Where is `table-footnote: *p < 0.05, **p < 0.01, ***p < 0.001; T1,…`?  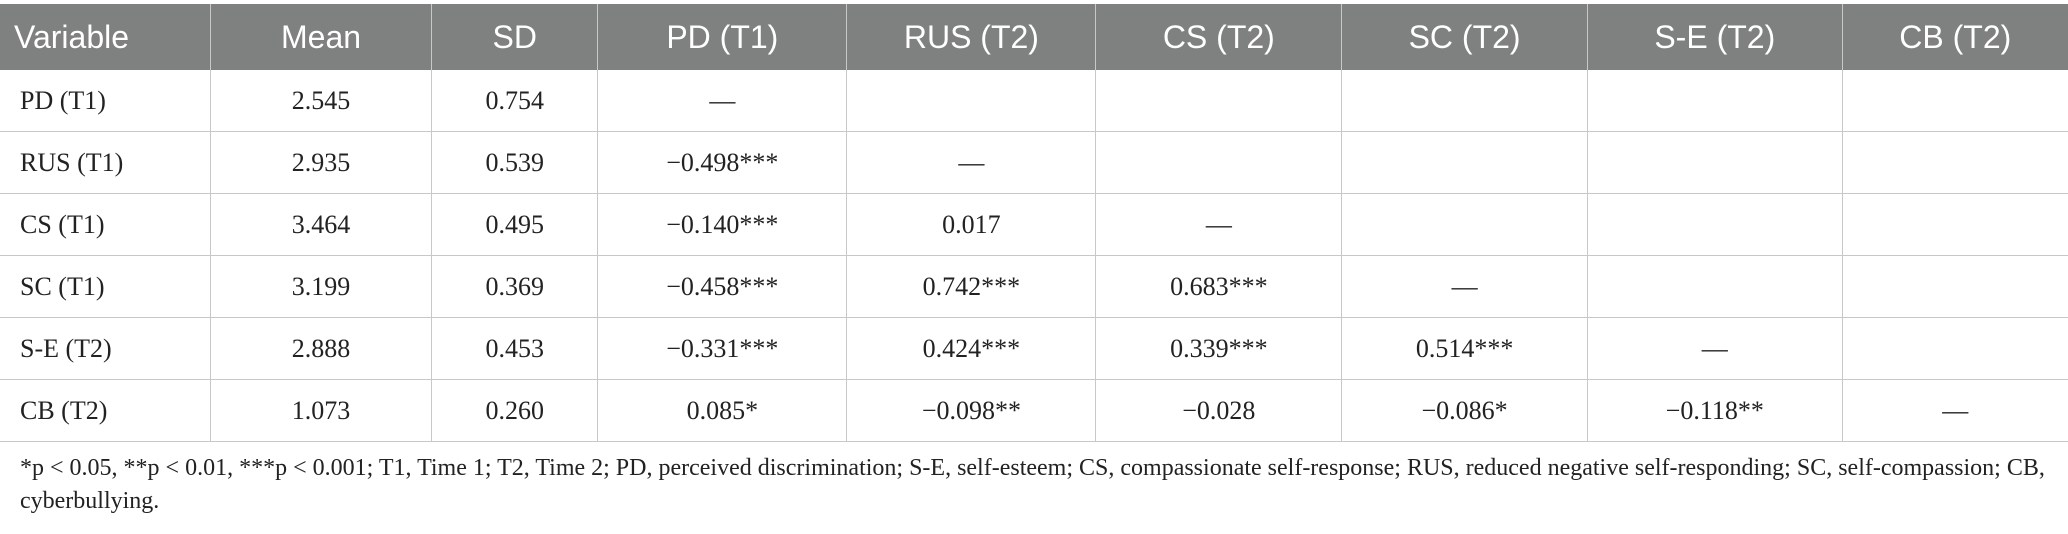 table-footnote: *p < 0.05, **p < 0.01, ***p < 0.001; T1,… is located at coordinates (1032, 484).